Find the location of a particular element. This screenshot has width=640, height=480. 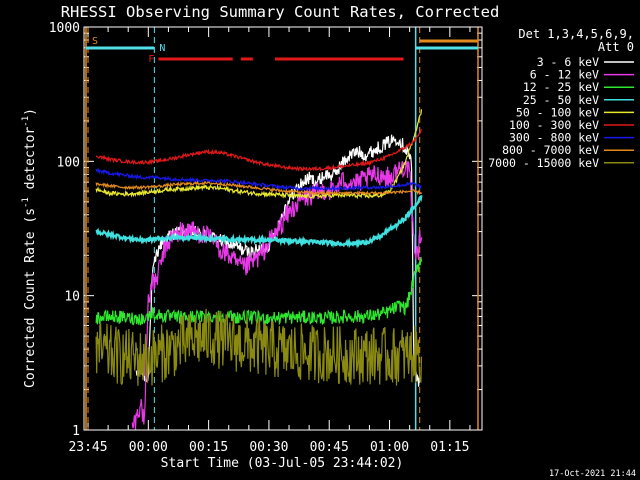

x-tick-label: 01:00 is located at coordinates (389, 447).